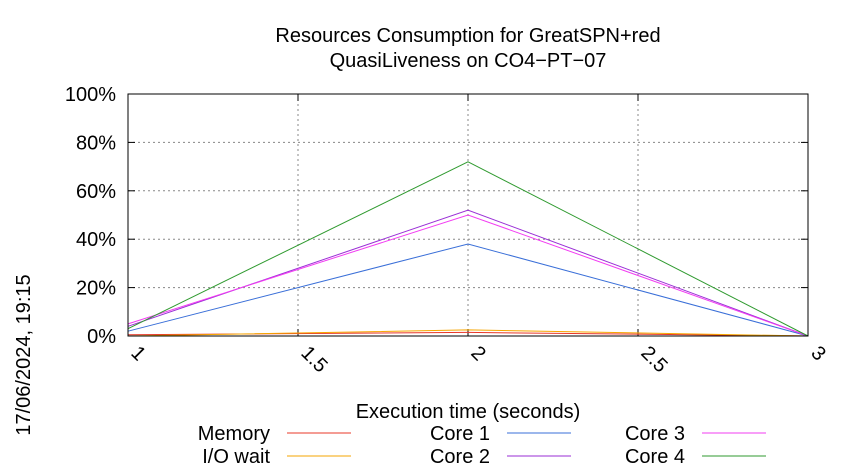 This screenshot has height=475, width=850. Describe the element at coordinates (90, 95) in the screenshot. I see `y-tick-label: 100%` at that location.